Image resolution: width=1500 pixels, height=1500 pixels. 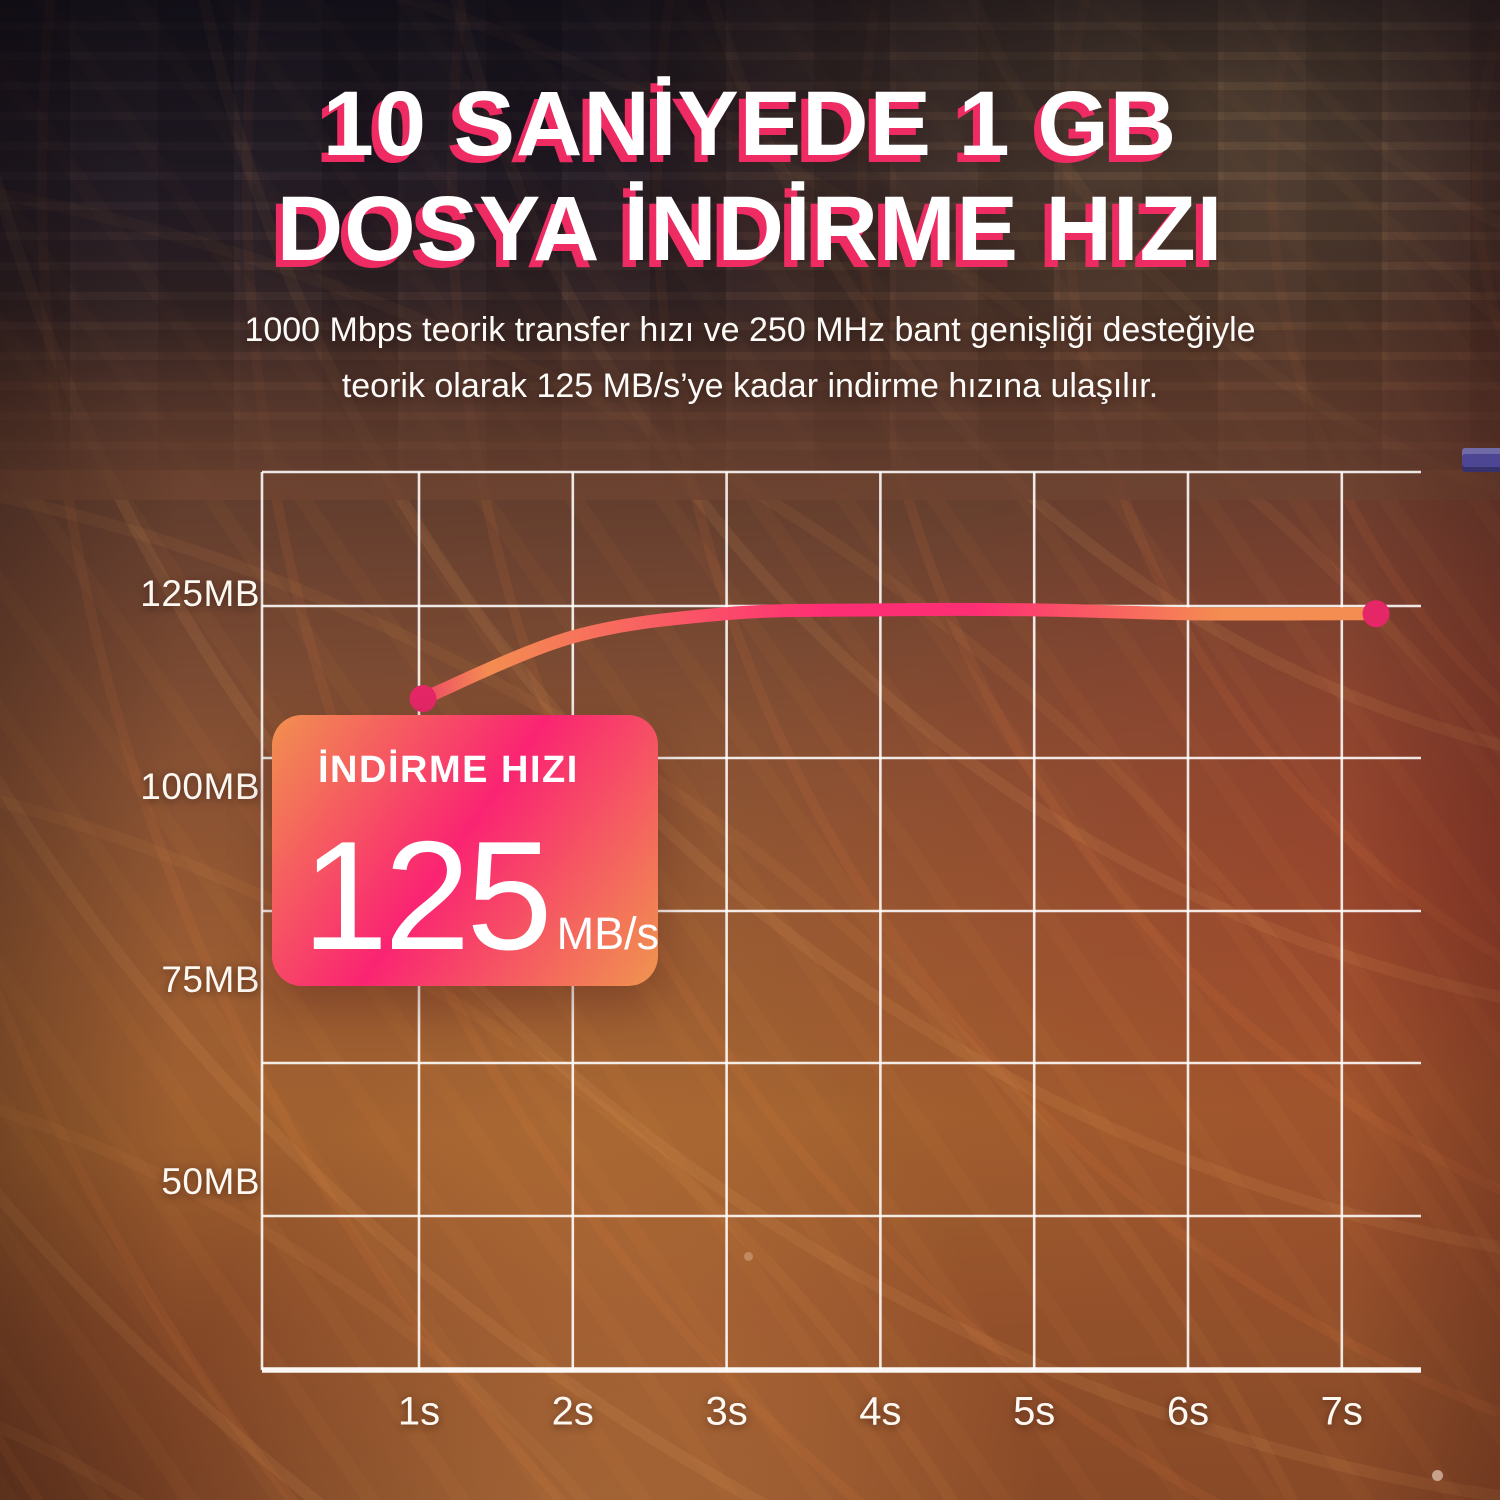 What do you see at coordinates (880, 1411) in the screenshot?
I see `x-axis-label: 4s` at bounding box center [880, 1411].